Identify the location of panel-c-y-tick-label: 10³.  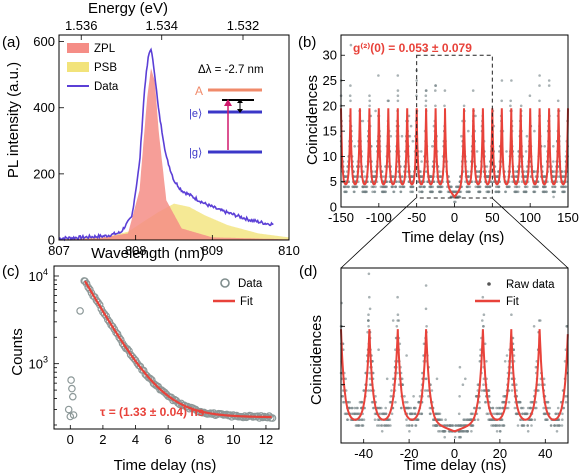
(38, 363).